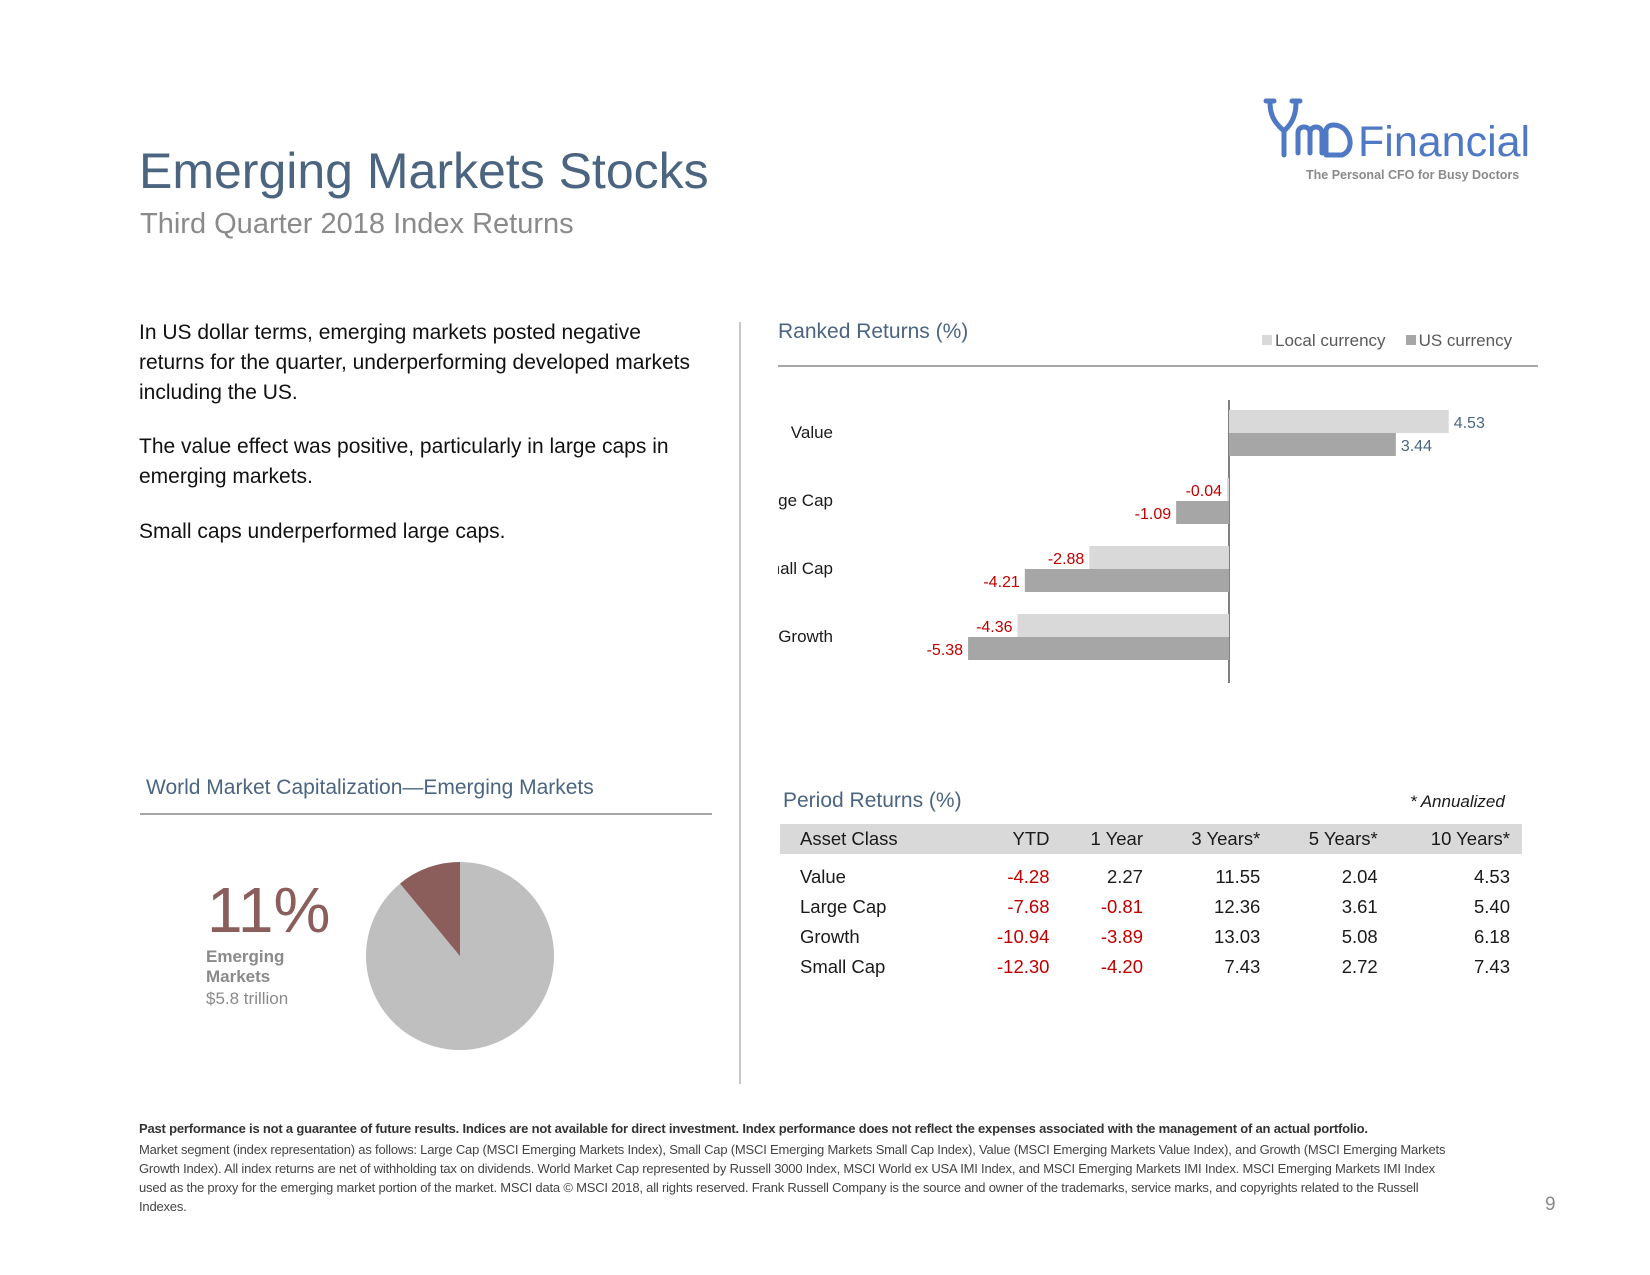 The image size is (1650, 1275). I want to click on data-label: -2.88, so click(1066, 559).